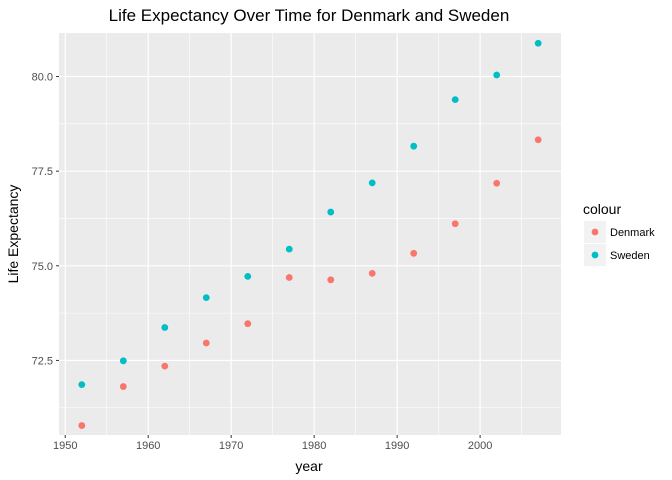  What do you see at coordinates (42, 361) in the screenshot?
I see `y-tick-label: 72.5` at bounding box center [42, 361].